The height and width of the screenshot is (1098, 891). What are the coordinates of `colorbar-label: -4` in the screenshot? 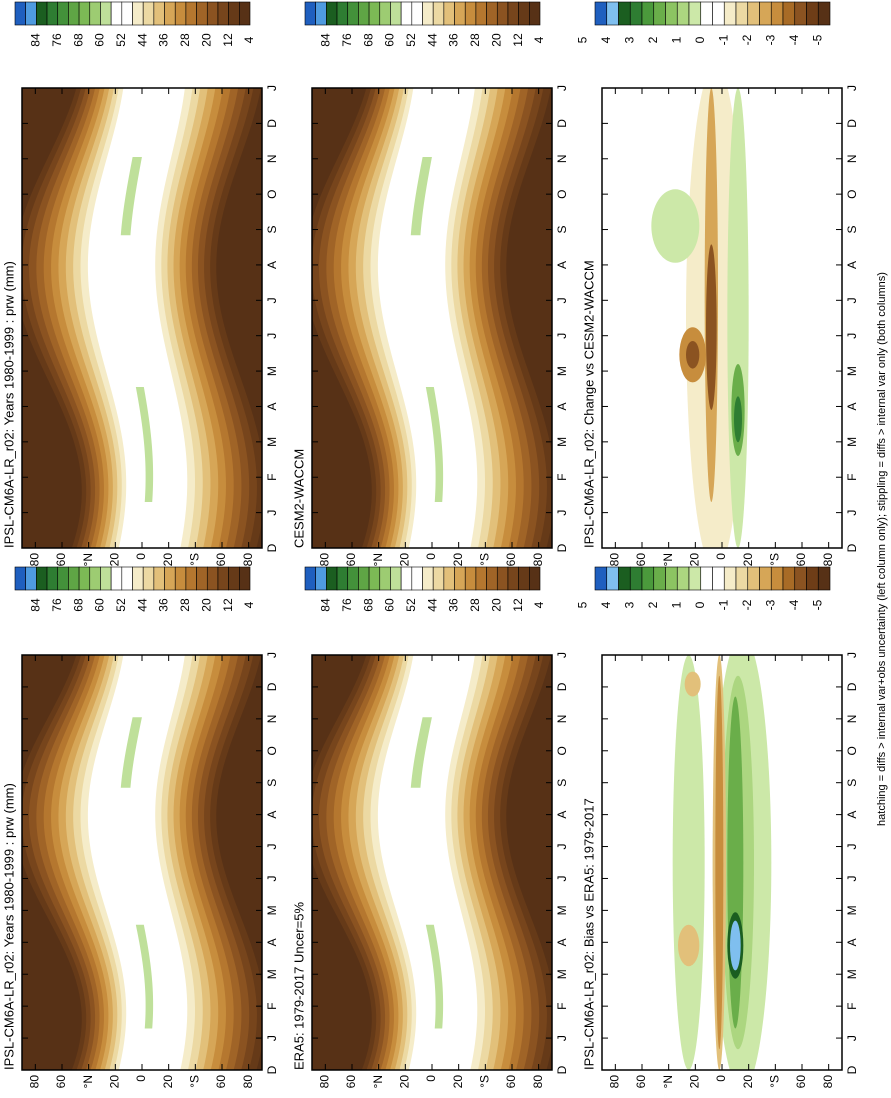 It's located at (794, 39).